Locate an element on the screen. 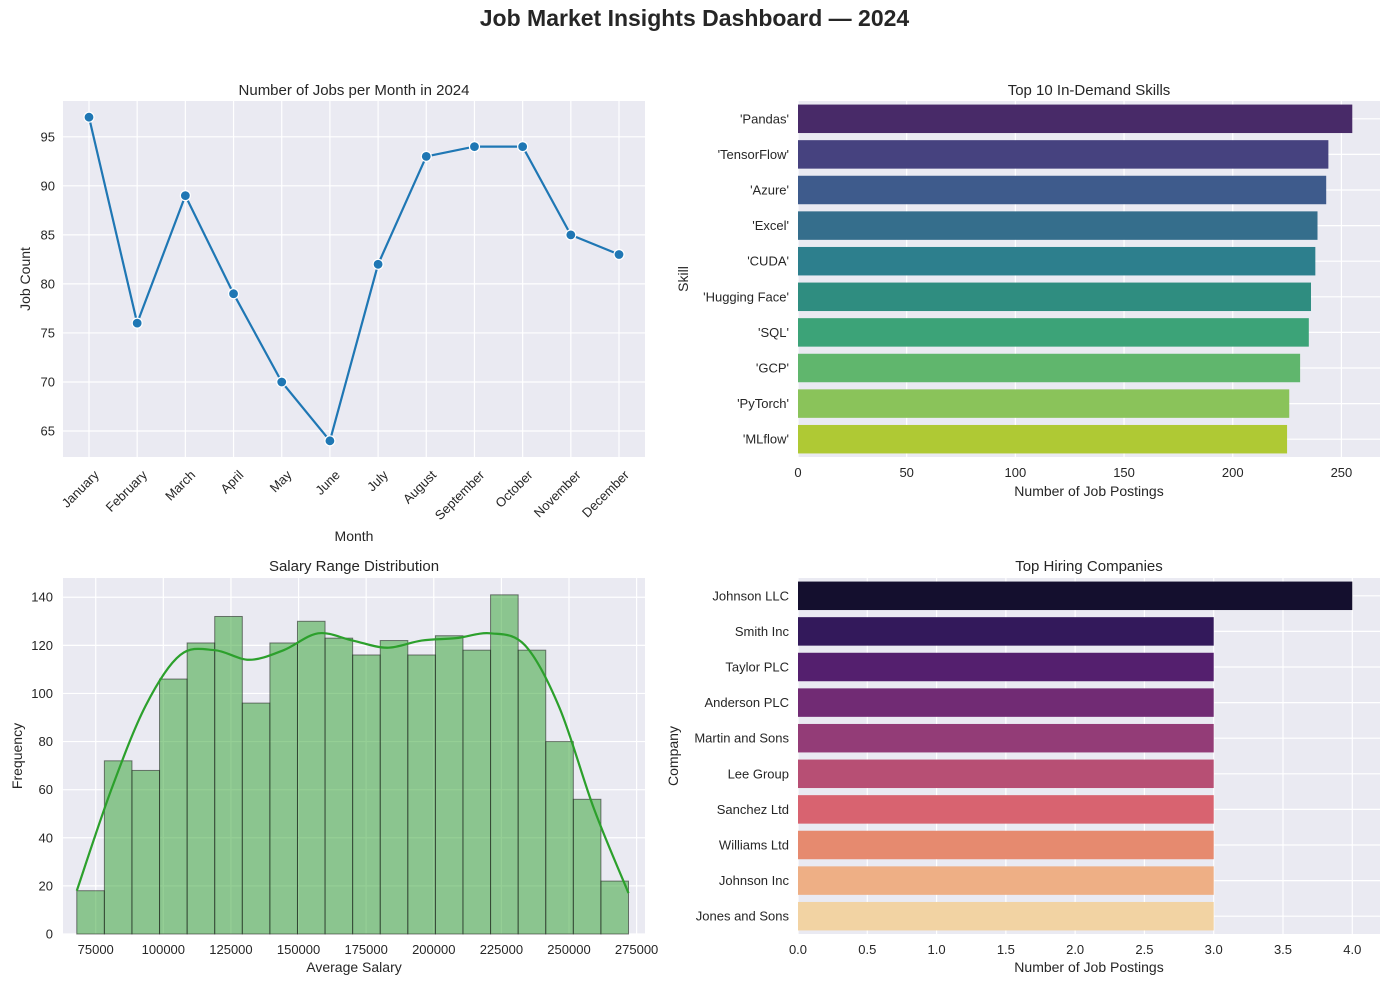 The width and height of the screenshot is (1389, 985). y-tick-label: 'CUDA' is located at coordinates (768, 261).